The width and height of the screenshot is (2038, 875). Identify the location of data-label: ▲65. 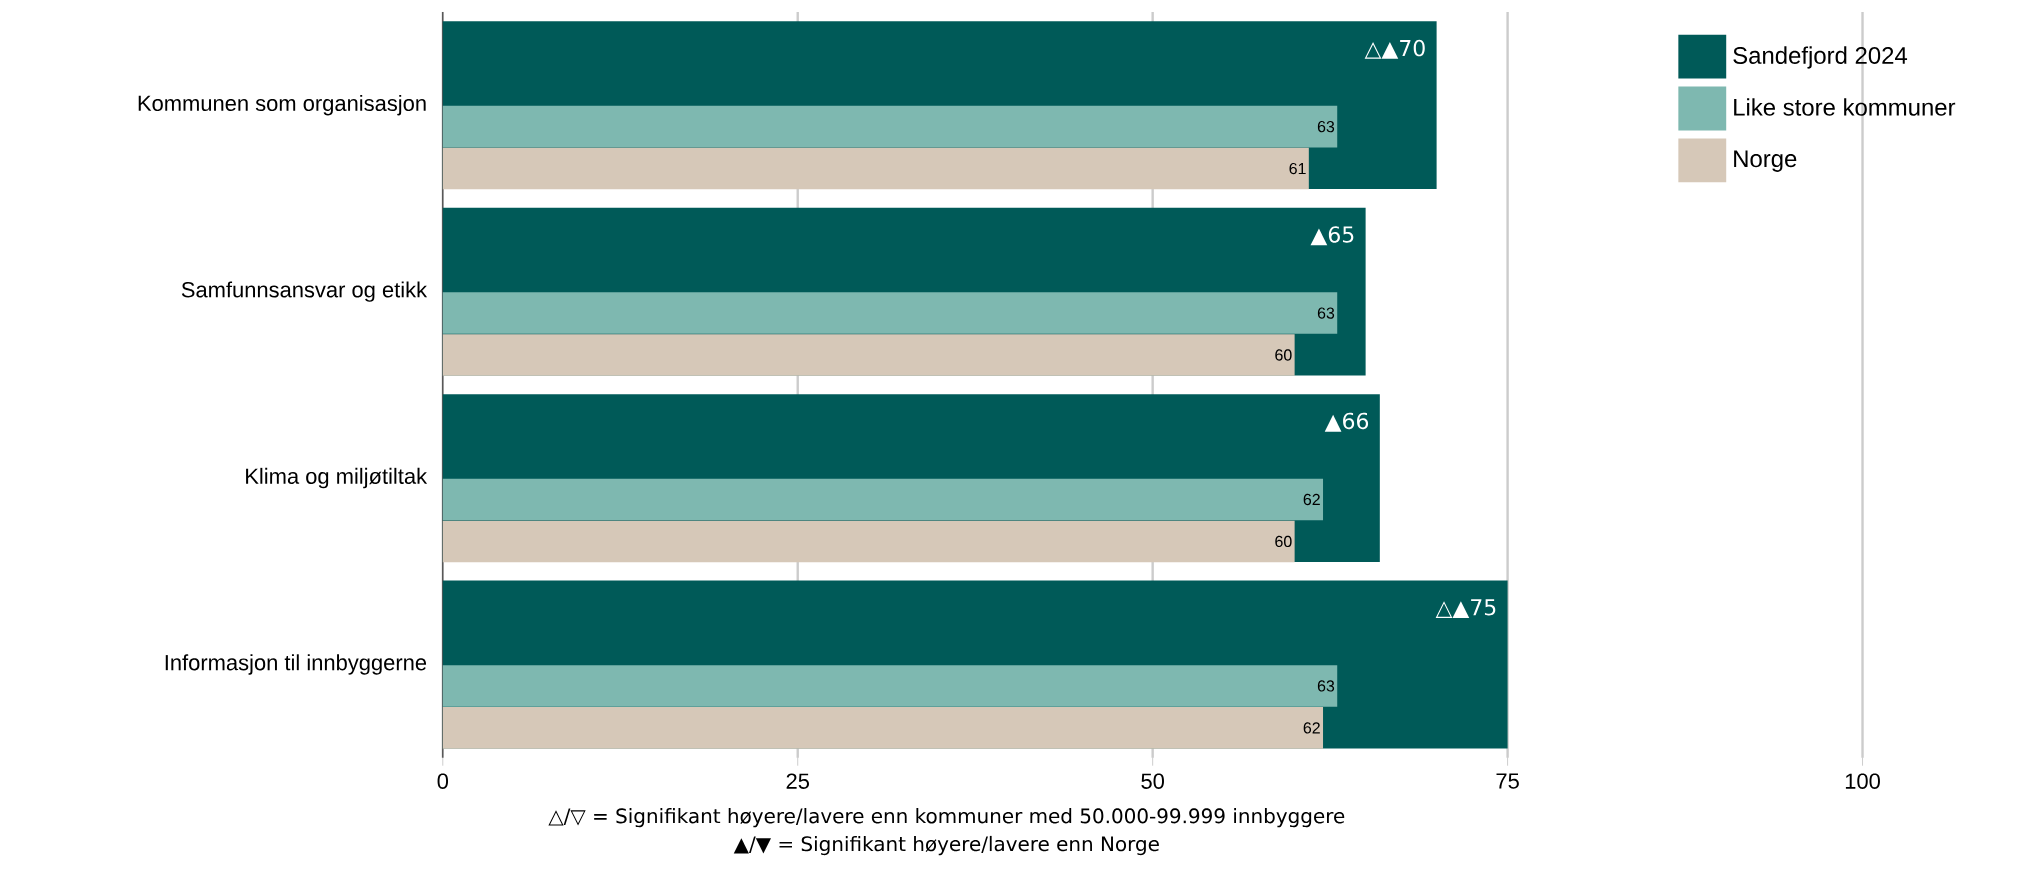
(1332, 236).